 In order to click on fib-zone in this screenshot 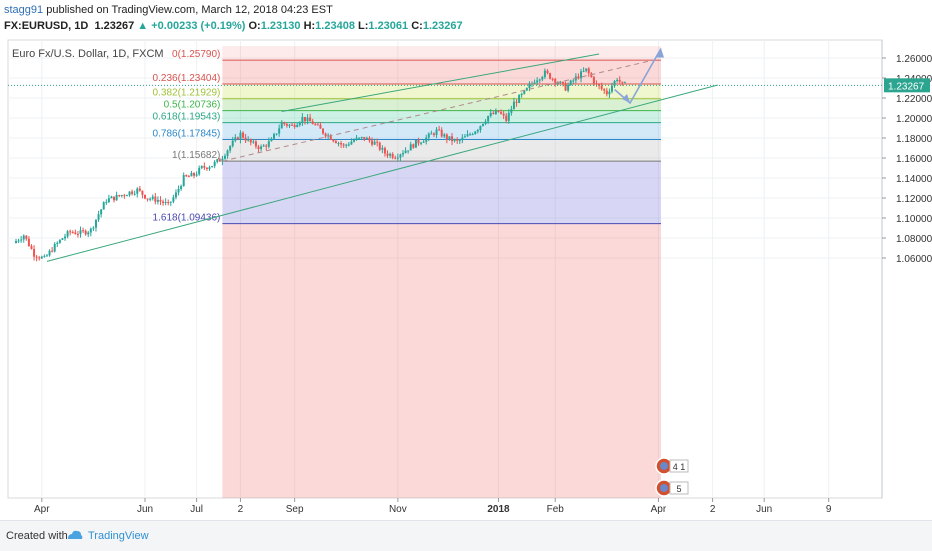, I will do `click(441, 72)`.